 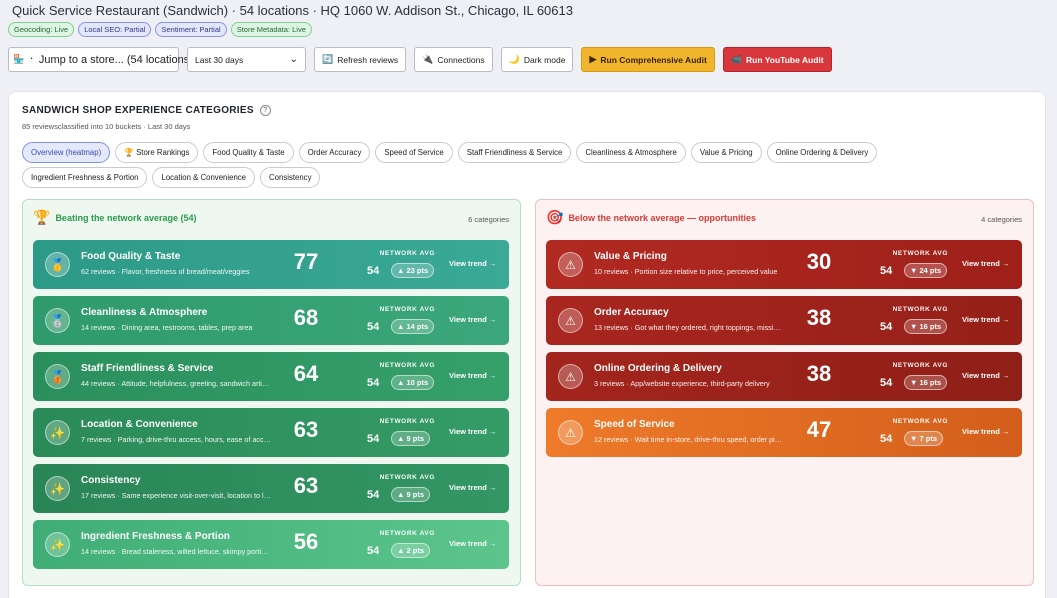 I want to click on run-youtube-audit-button: 📹 Run YouTube Audit, so click(x=777, y=59).